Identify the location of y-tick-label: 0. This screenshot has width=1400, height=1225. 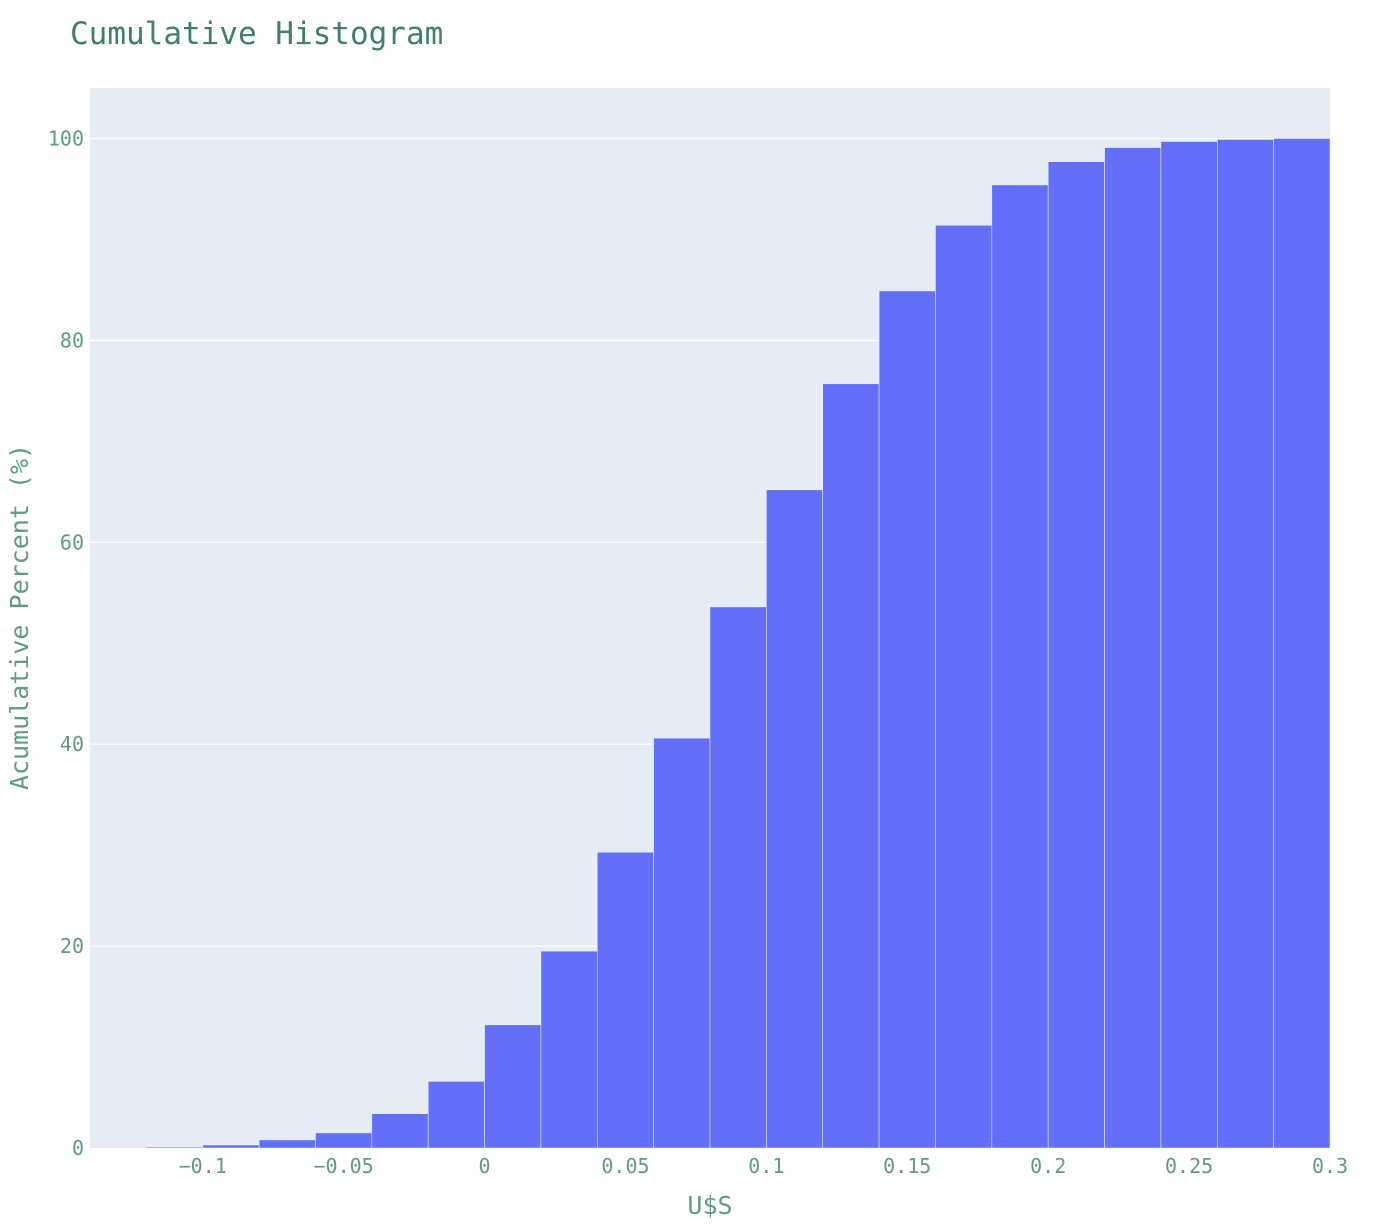
(78, 1148).